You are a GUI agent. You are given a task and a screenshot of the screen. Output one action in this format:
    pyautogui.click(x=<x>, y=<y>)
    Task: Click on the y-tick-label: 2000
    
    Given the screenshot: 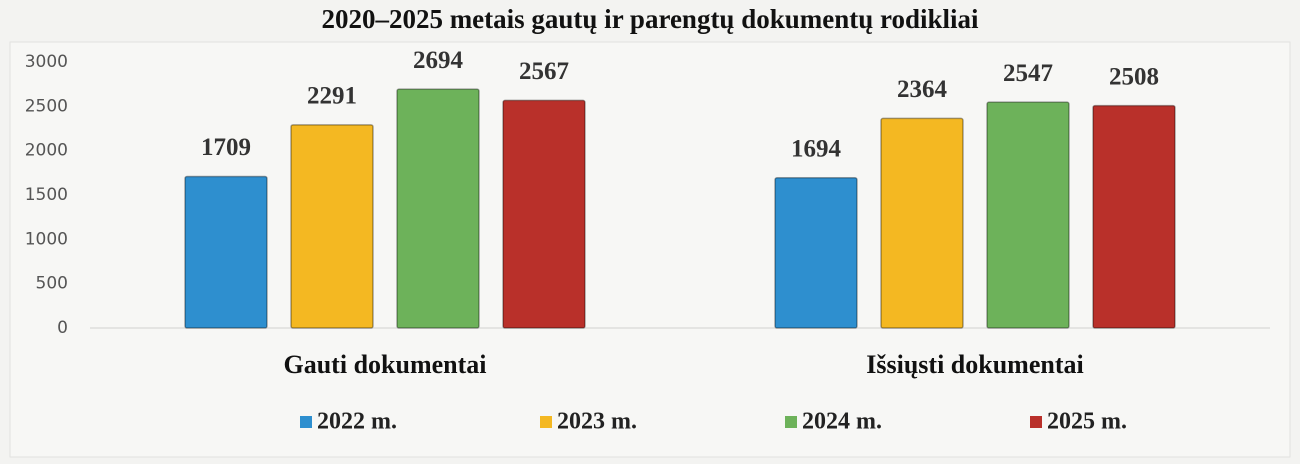 What is the action you would take?
    pyautogui.click(x=46, y=151)
    